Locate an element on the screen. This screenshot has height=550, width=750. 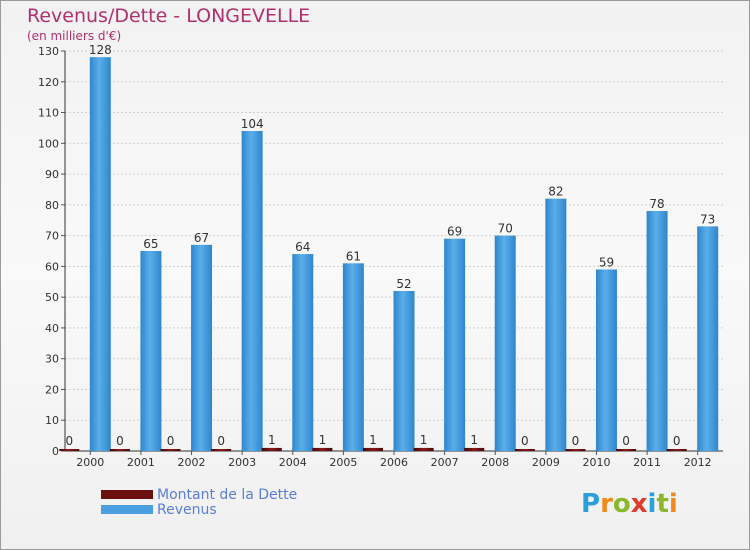
x-tick-label: 2010 is located at coordinates (596, 462).